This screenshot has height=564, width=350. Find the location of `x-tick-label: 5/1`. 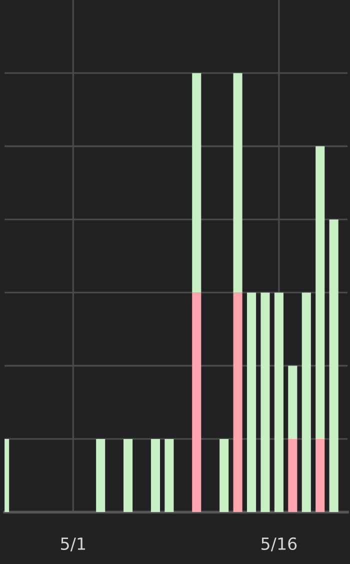

x-tick-label: 5/1 is located at coordinates (73, 545).